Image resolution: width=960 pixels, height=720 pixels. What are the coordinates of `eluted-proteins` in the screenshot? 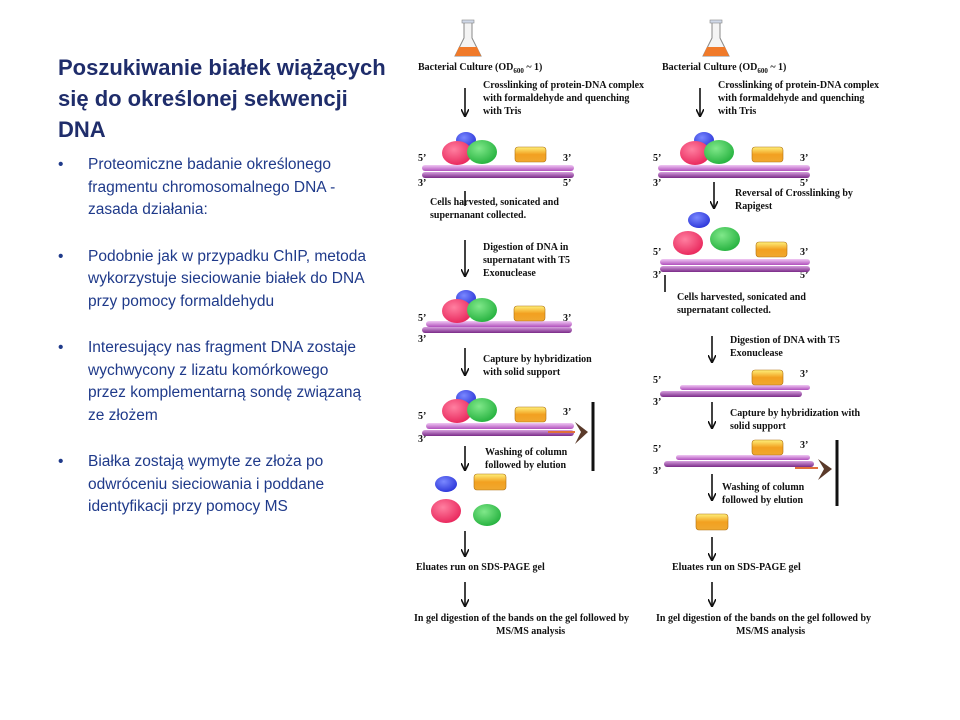 It's located at (469, 499).